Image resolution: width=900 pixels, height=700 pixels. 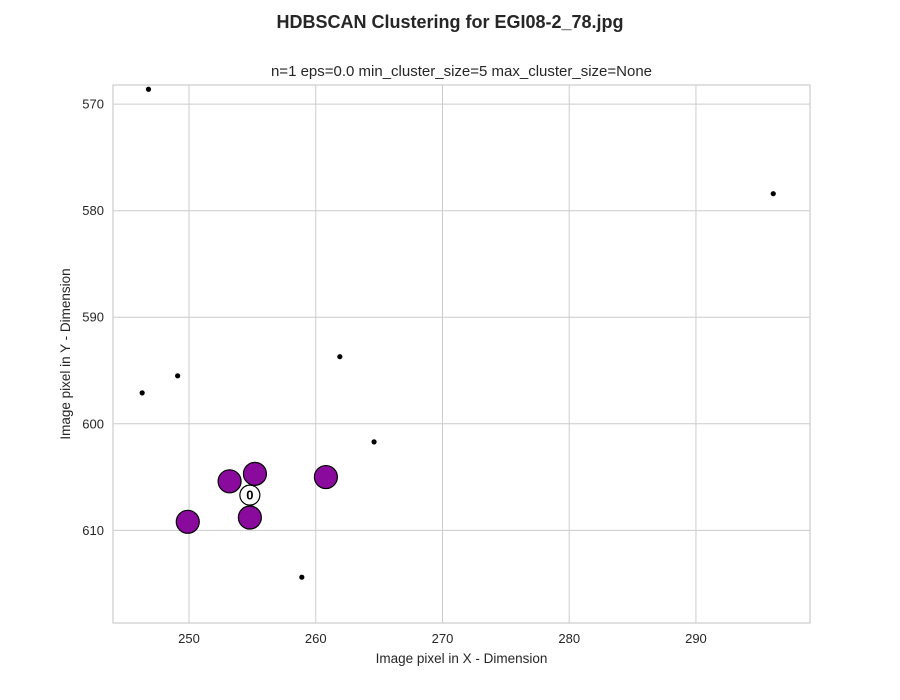 What do you see at coordinates (696, 638) in the screenshot?
I see `x-tick-label: 290` at bounding box center [696, 638].